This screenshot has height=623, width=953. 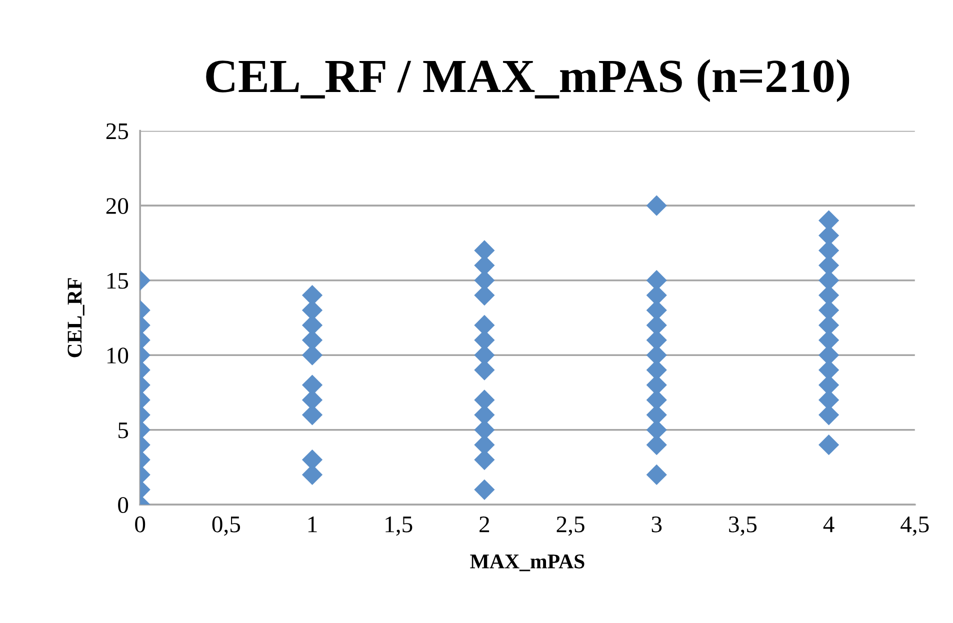 What do you see at coordinates (226, 526) in the screenshot?
I see `x-tick-label: 0,5` at bounding box center [226, 526].